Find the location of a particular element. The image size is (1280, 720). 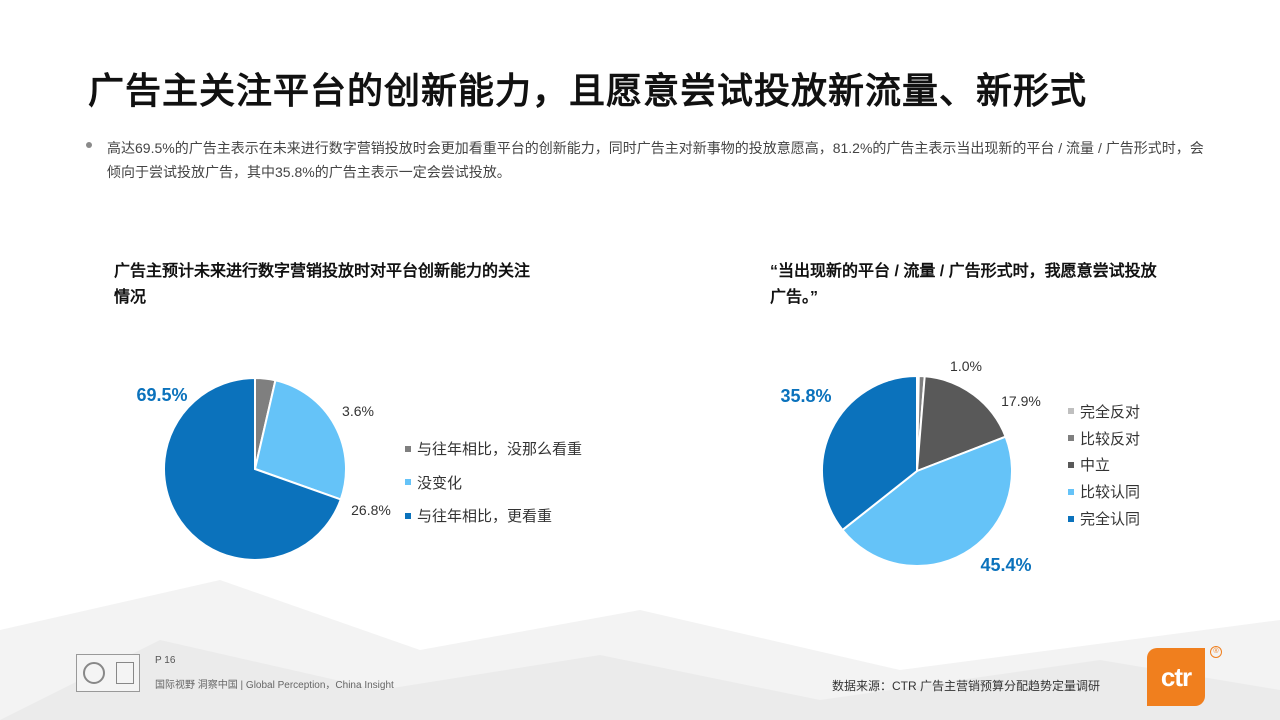

chart1-legend-item: 与往年相比，没那么看重 is located at coordinates (493, 449).